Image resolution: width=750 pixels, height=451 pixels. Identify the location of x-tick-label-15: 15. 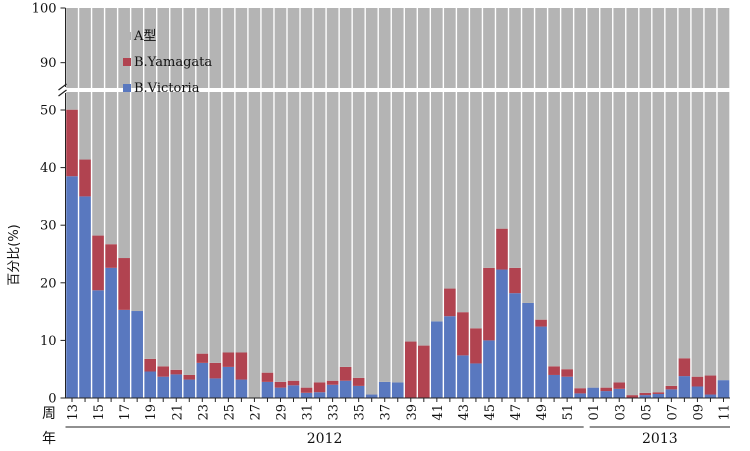
(99, 412).